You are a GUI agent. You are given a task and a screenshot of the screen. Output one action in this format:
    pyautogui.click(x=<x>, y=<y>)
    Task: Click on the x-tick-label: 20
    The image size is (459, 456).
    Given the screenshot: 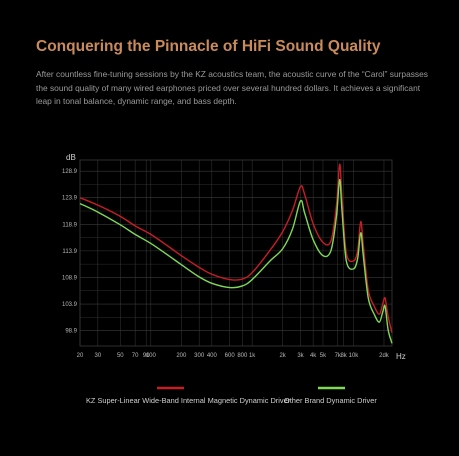 What is the action you would take?
    pyautogui.click(x=80, y=356)
    